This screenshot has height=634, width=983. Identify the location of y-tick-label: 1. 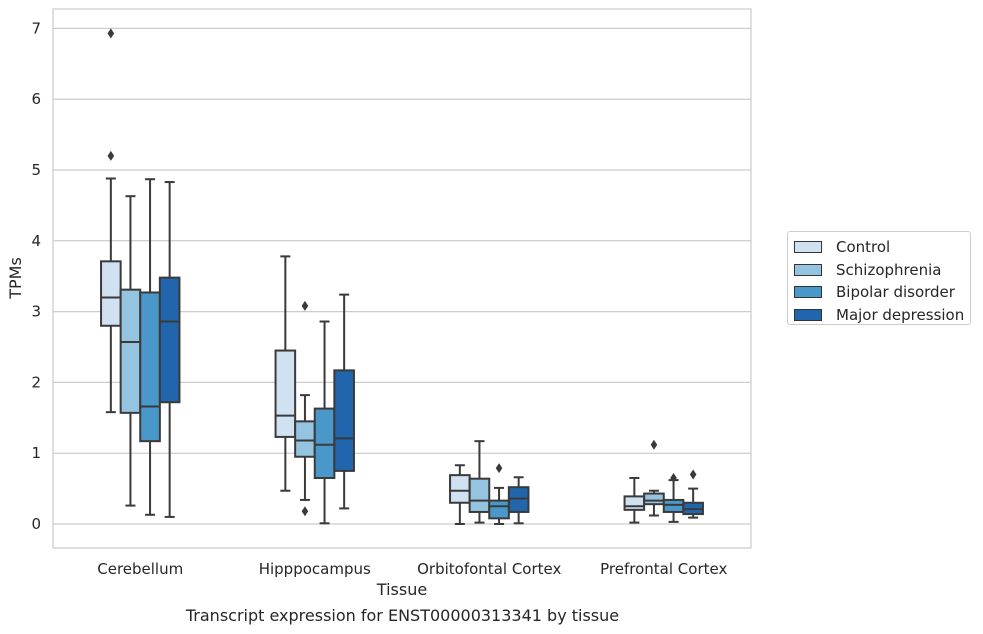
(36, 453).